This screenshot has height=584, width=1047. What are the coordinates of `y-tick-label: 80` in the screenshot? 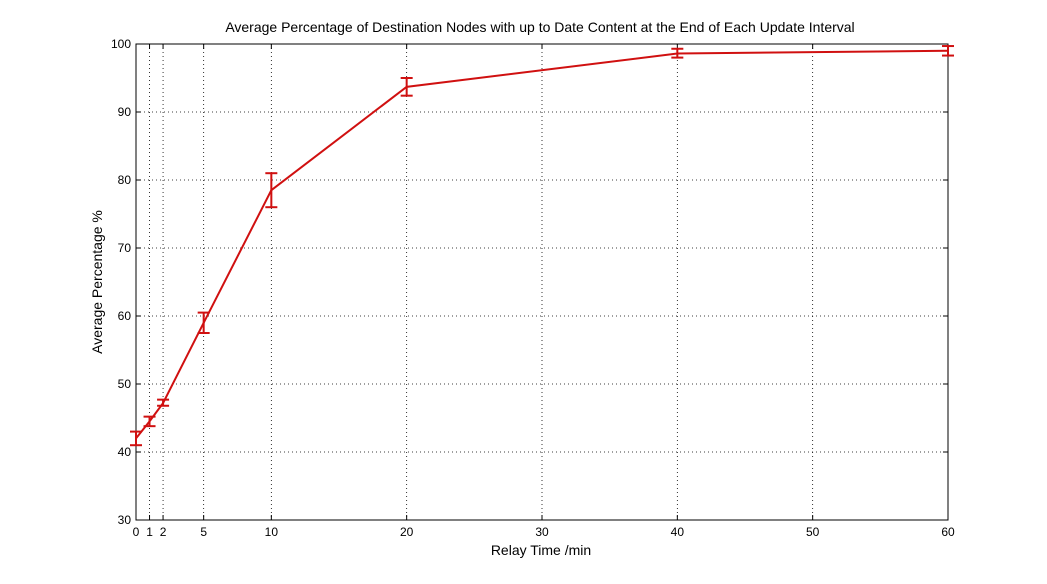 It's located at (125, 180).